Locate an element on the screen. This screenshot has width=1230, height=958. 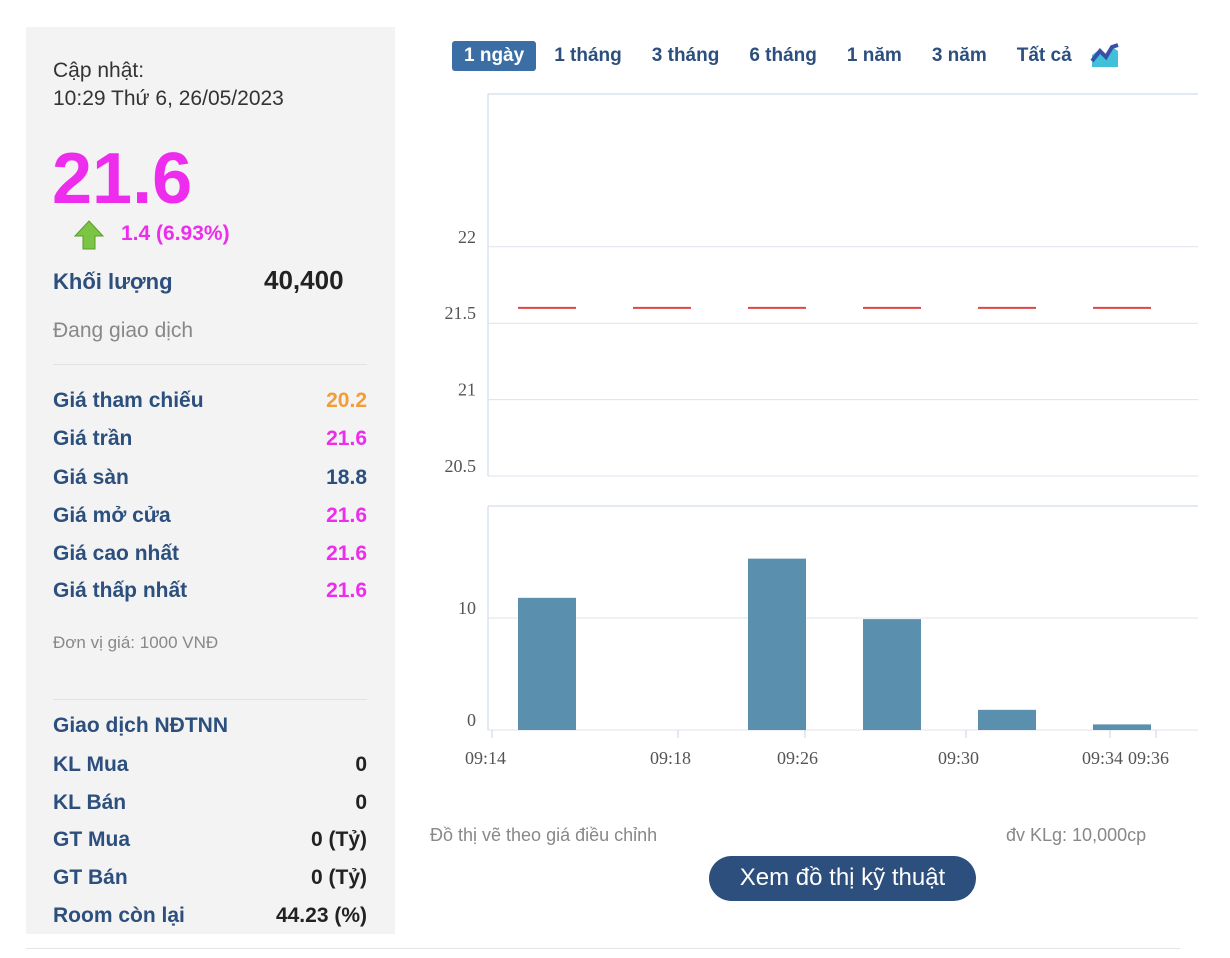
price-row-low: Giá thấp nhất 21.6 is located at coordinates (210, 591).